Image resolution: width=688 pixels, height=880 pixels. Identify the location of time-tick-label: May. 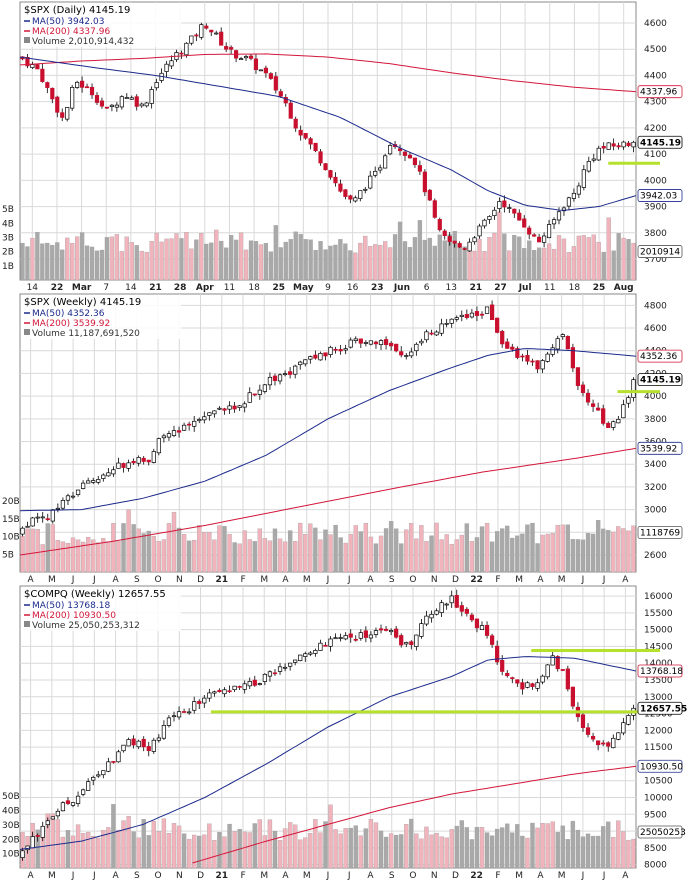
(303, 287).